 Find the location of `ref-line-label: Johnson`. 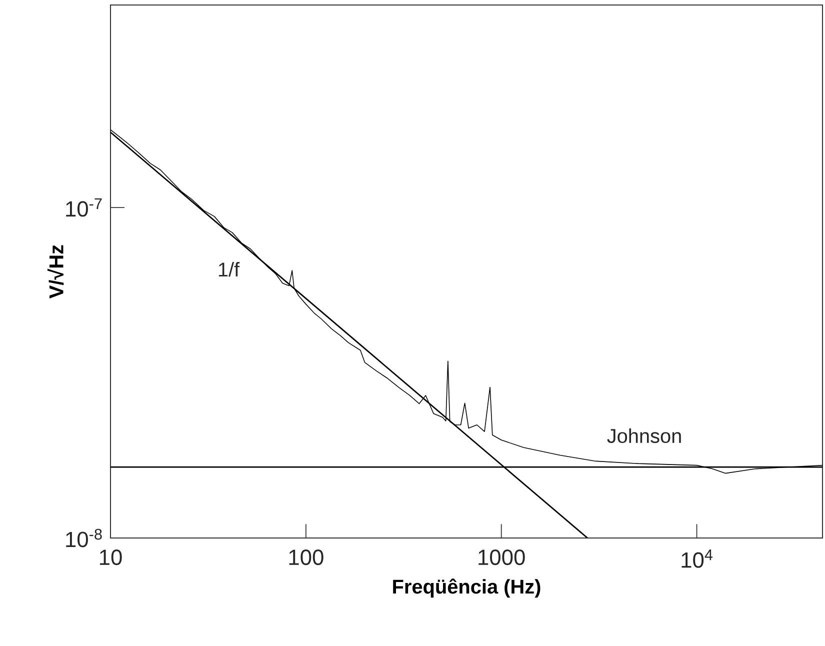

ref-line-label: Johnson is located at coordinates (644, 436).